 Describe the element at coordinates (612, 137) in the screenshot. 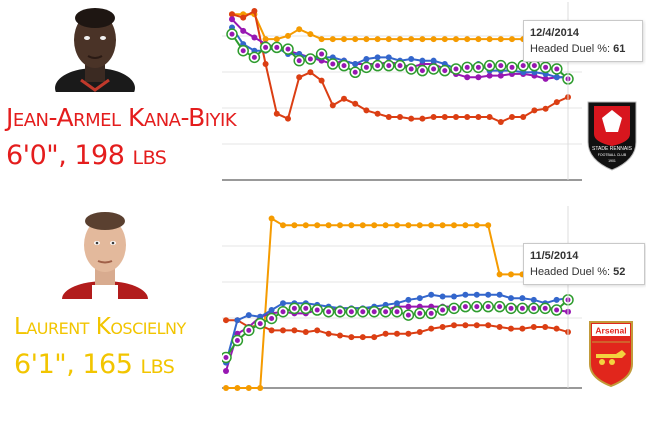

I see `stade-rennais-logo: STADE RENNAIS FOOTBALL CLUB 1901` at that location.